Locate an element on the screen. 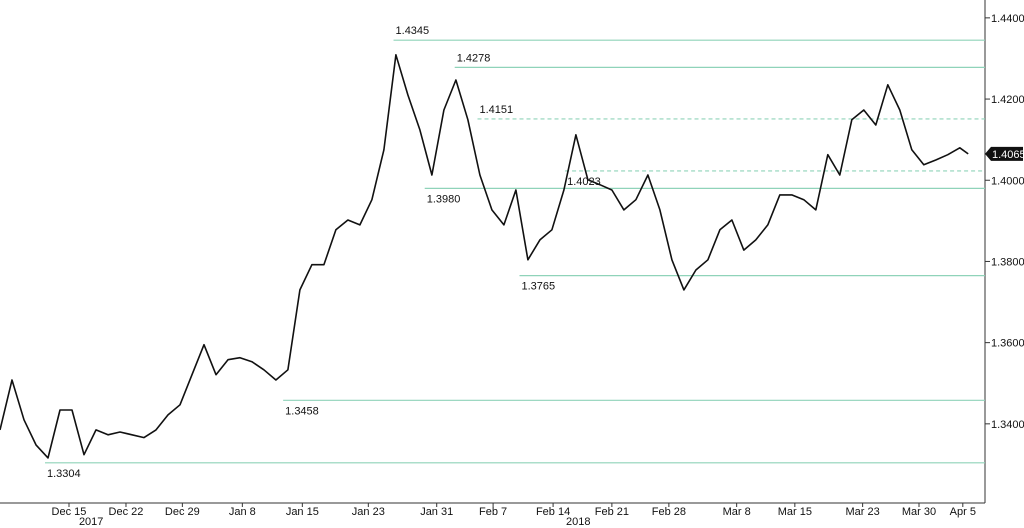 The height and width of the screenshot is (528, 1024). x-tick-label: Apr 5 is located at coordinates (963, 512).